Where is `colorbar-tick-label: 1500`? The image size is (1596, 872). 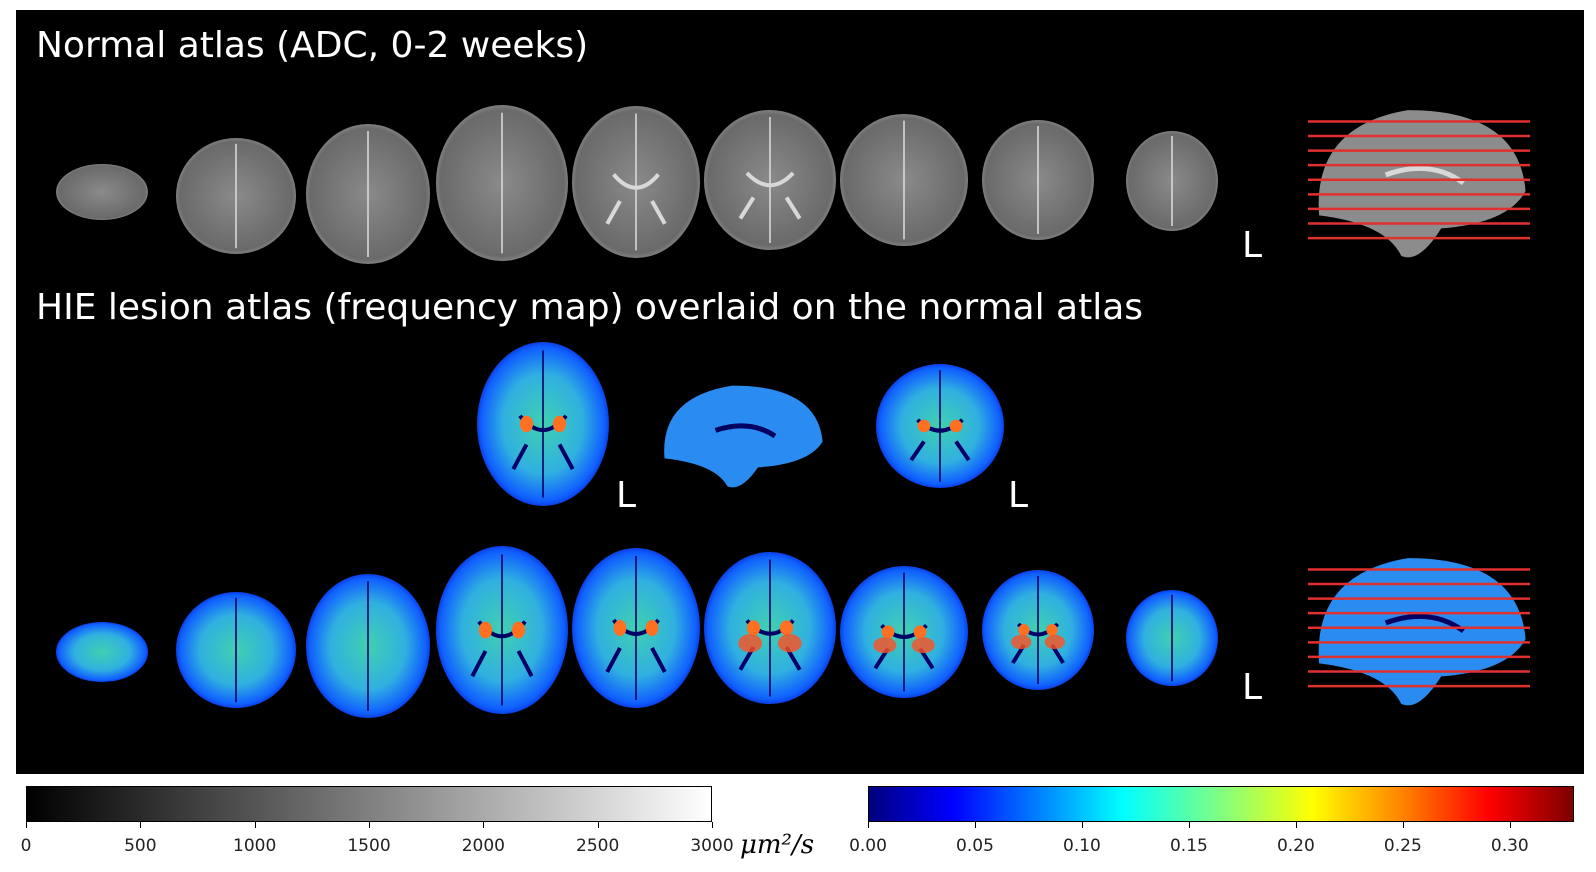 colorbar-tick-label: 1500 is located at coordinates (369, 846).